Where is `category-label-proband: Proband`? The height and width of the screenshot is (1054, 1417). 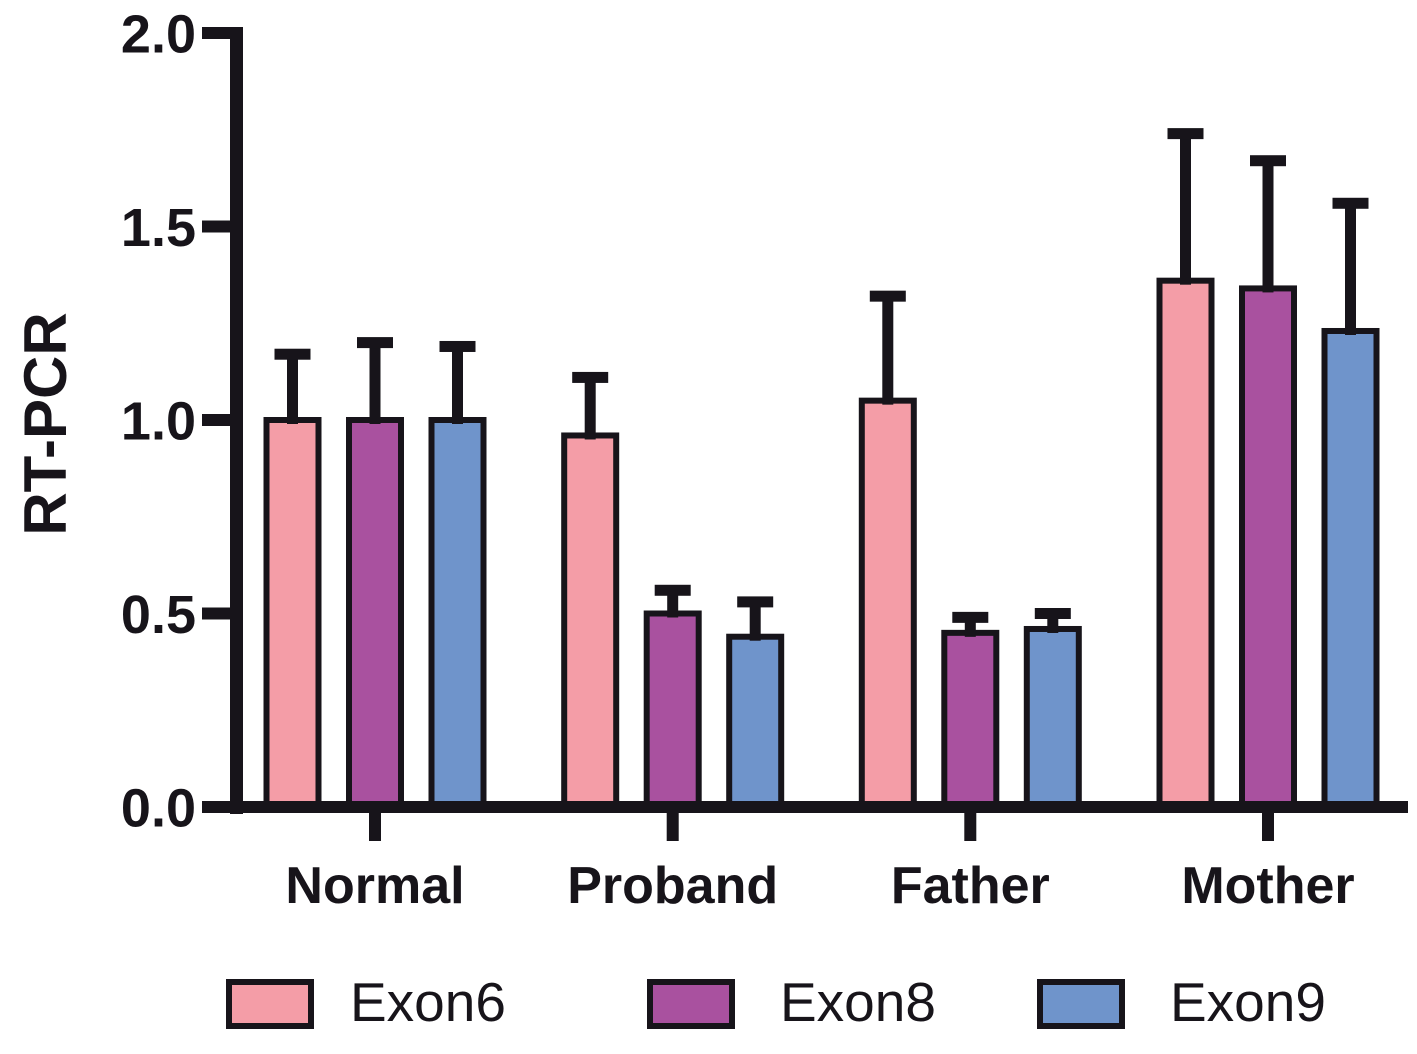
category-label-proband: Proband is located at coordinates (672, 886).